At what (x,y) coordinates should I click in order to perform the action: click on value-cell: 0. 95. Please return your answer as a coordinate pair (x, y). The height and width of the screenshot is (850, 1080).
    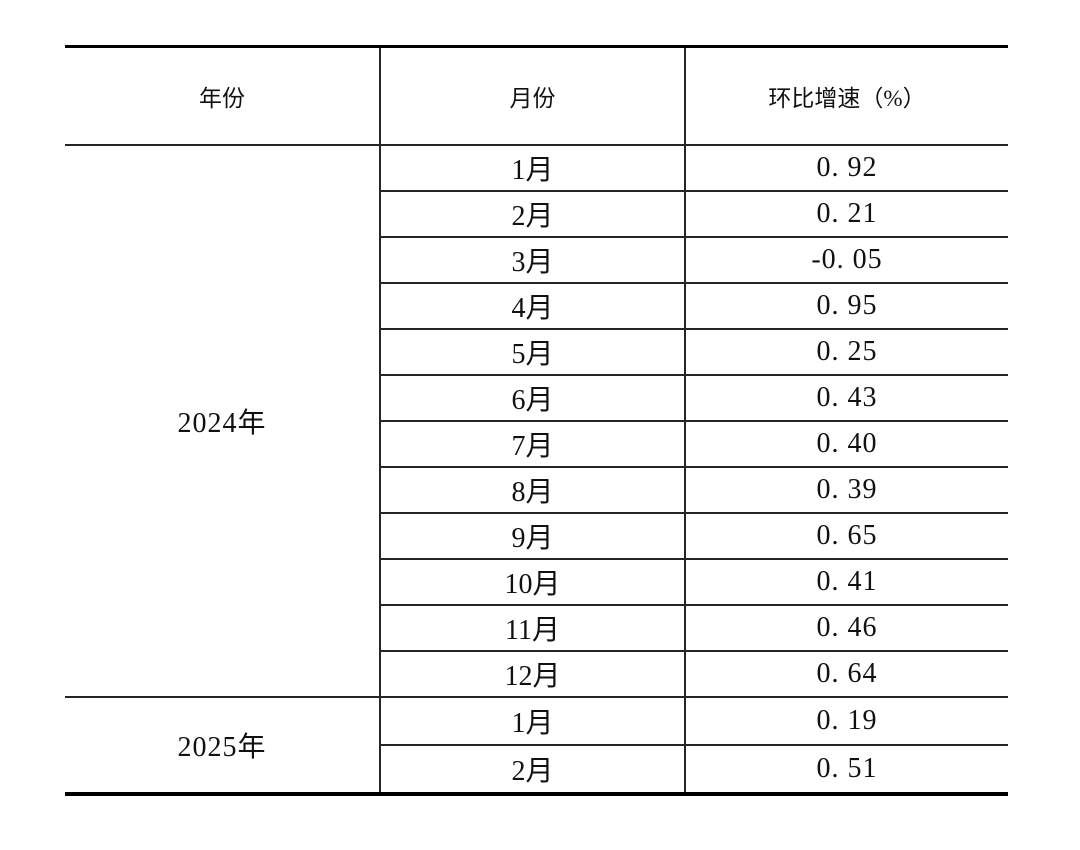
    Looking at the image, I should click on (846, 305).